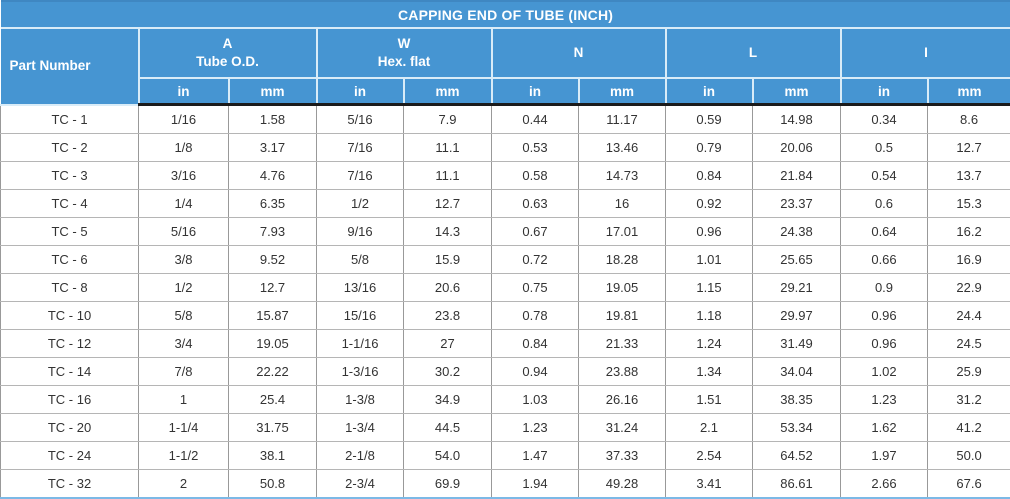 The width and height of the screenshot is (1010, 499). I want to click on value-cell: 5/16, so click(360, 119).